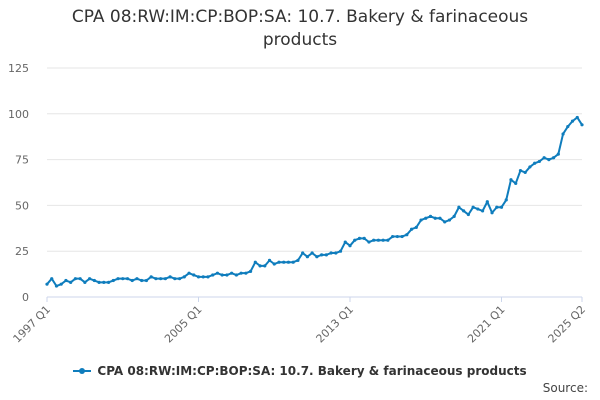 This screenshot has width=600, height=400. I want to click on chart-title-line2: products, so click(300, 40).